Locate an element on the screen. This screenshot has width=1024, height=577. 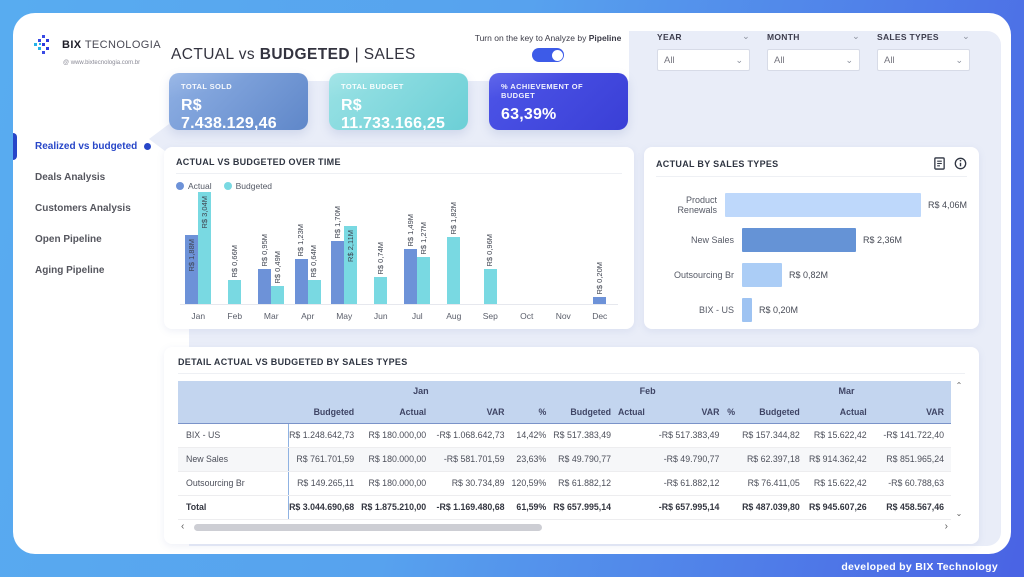
scroll-down-arrow-icon: ⌄ is located at coordinates (959, 513).